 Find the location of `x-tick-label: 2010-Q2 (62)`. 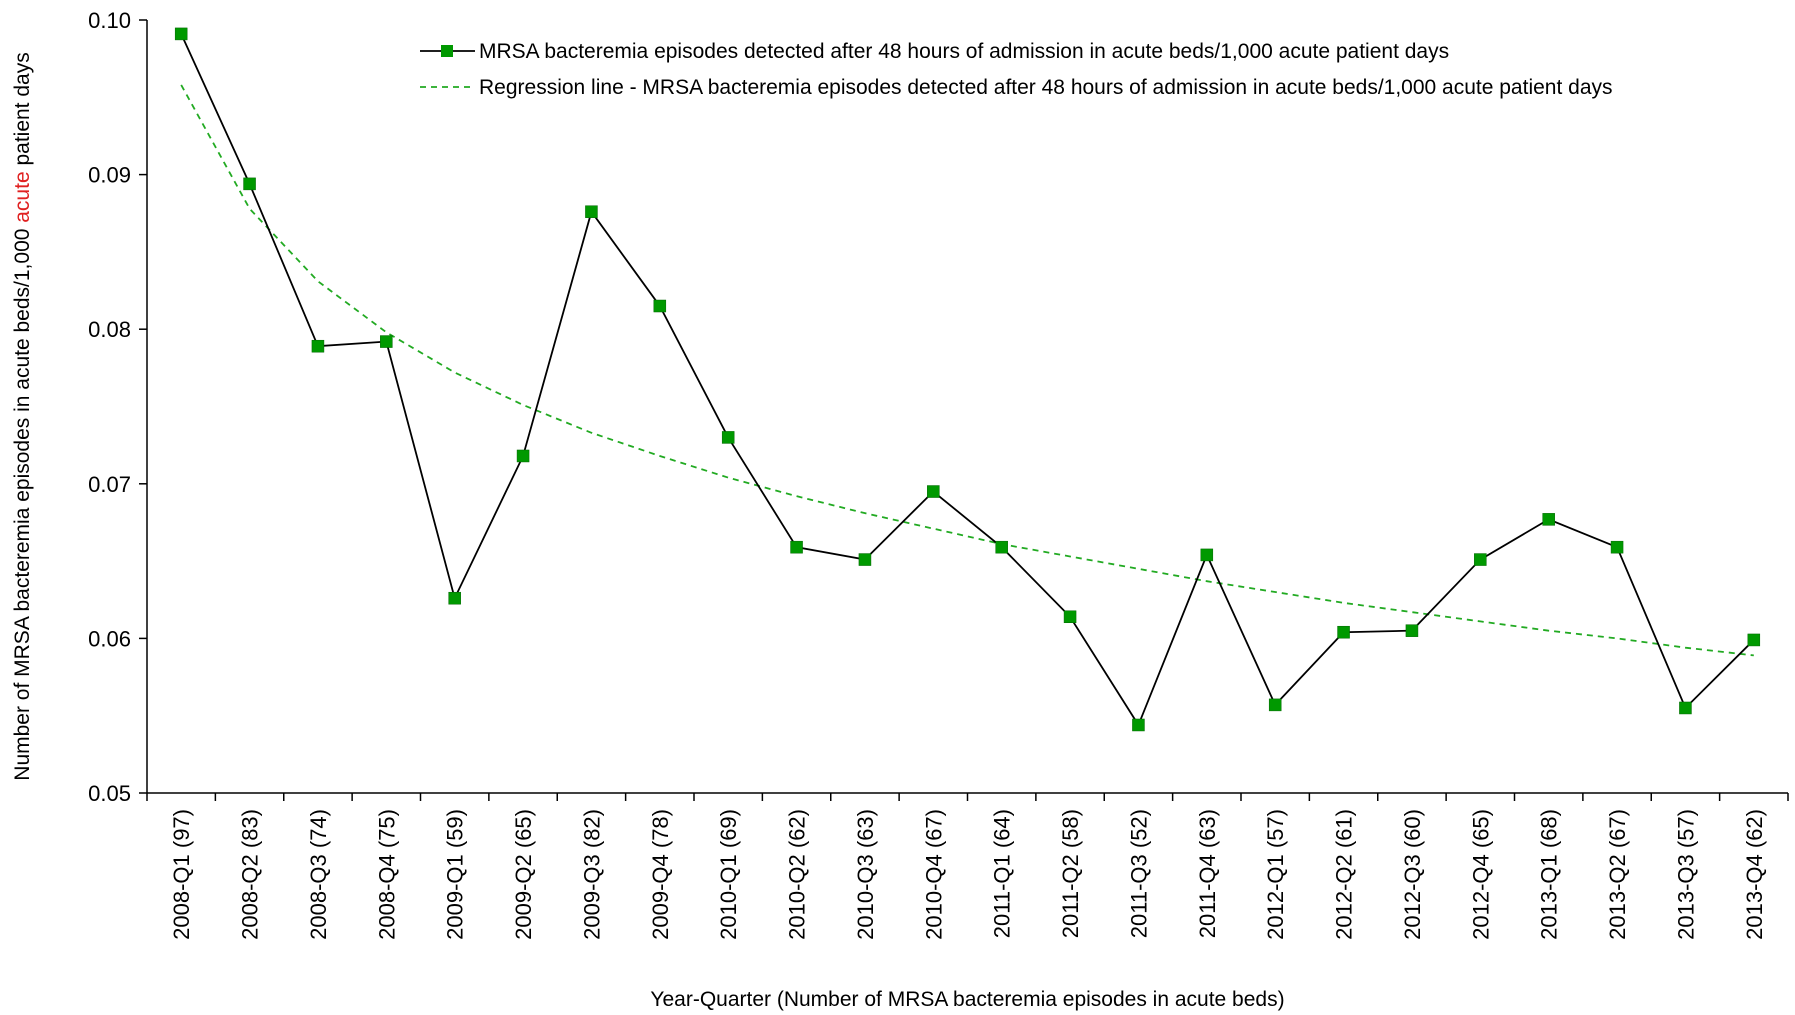

x-tick-label: 2010-Q2 (62) is located at coordinates (797, 874).